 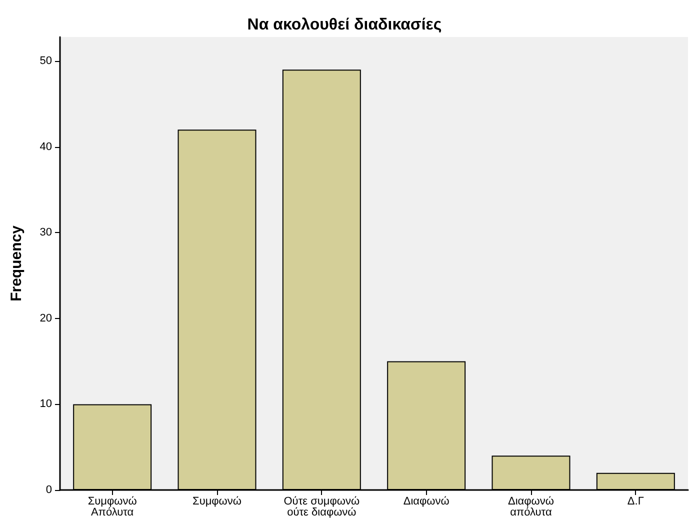 I want to click on y-axis-title: Frequency, so click(x=16, y=263).